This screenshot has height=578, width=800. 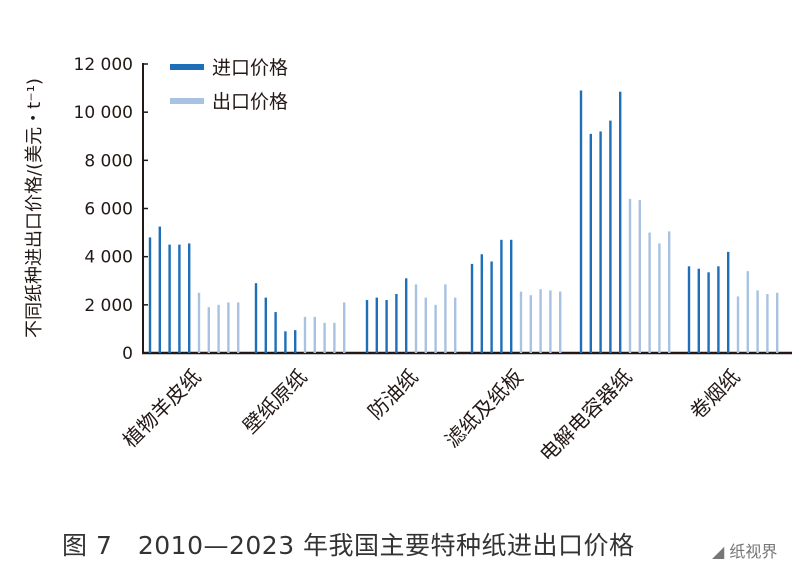 I want to click on category-label: 植物羊皮纸, so click(x=162, y=409).